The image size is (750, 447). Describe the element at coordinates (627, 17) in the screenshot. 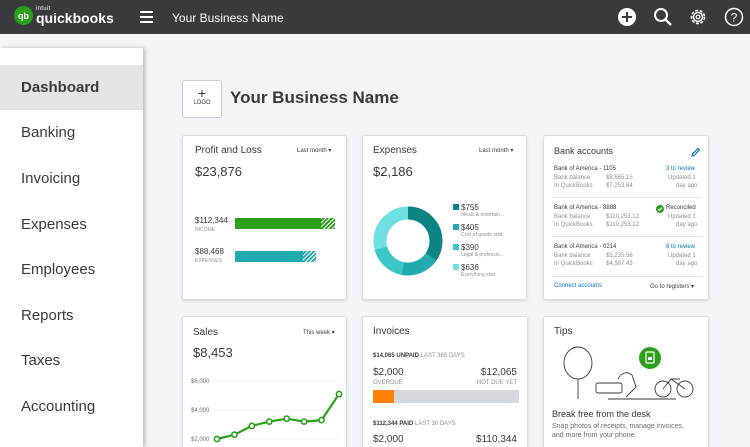

I see `create-plus-icon` at that location.